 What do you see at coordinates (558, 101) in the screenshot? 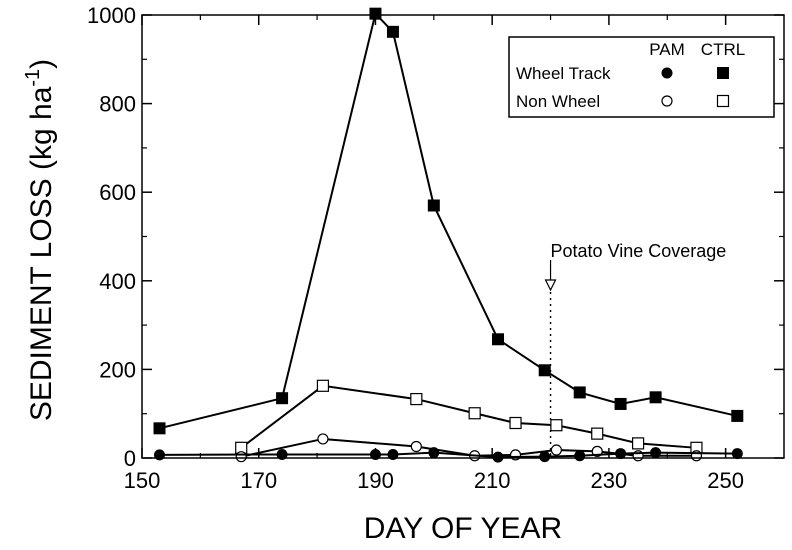
I see `legend-row-label: Non Wheel` at bounding box center [558, 101].